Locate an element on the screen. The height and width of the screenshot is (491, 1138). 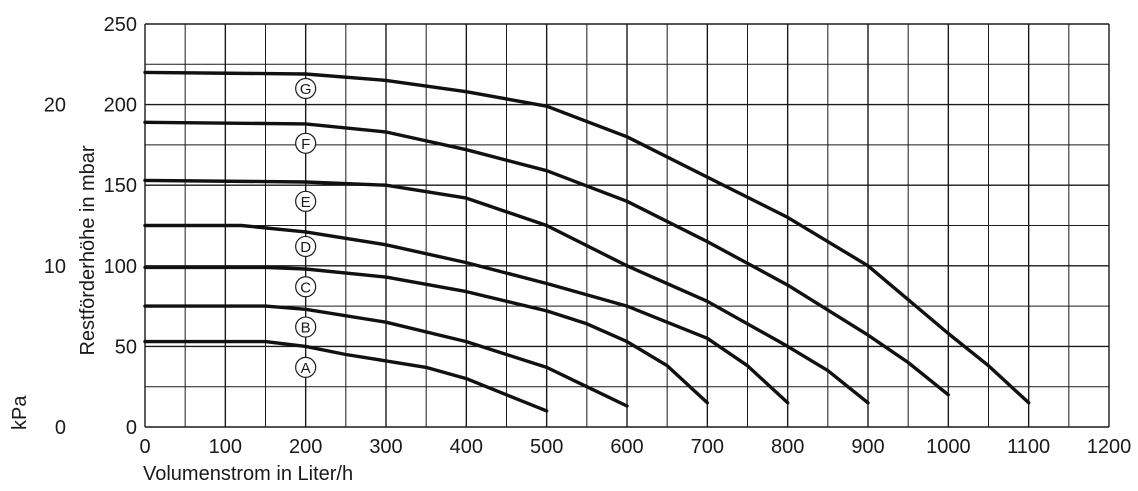
series-label-text: C is located at coordinates (305, 287).